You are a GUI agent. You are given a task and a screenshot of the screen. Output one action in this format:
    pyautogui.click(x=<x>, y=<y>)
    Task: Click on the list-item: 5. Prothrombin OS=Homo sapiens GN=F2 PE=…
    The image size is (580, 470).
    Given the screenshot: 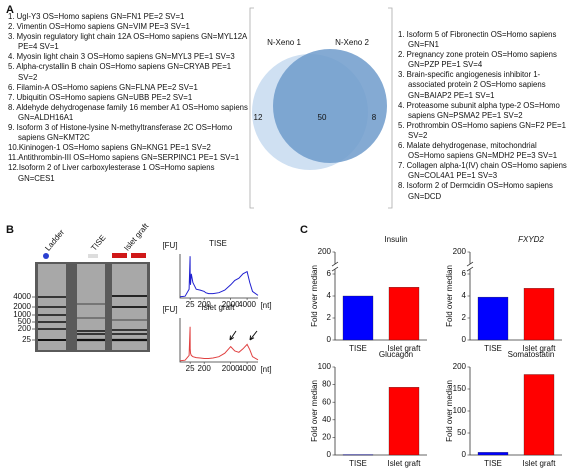 What is the action you would take?
    pyautogui.click(x=482, y=130)
    